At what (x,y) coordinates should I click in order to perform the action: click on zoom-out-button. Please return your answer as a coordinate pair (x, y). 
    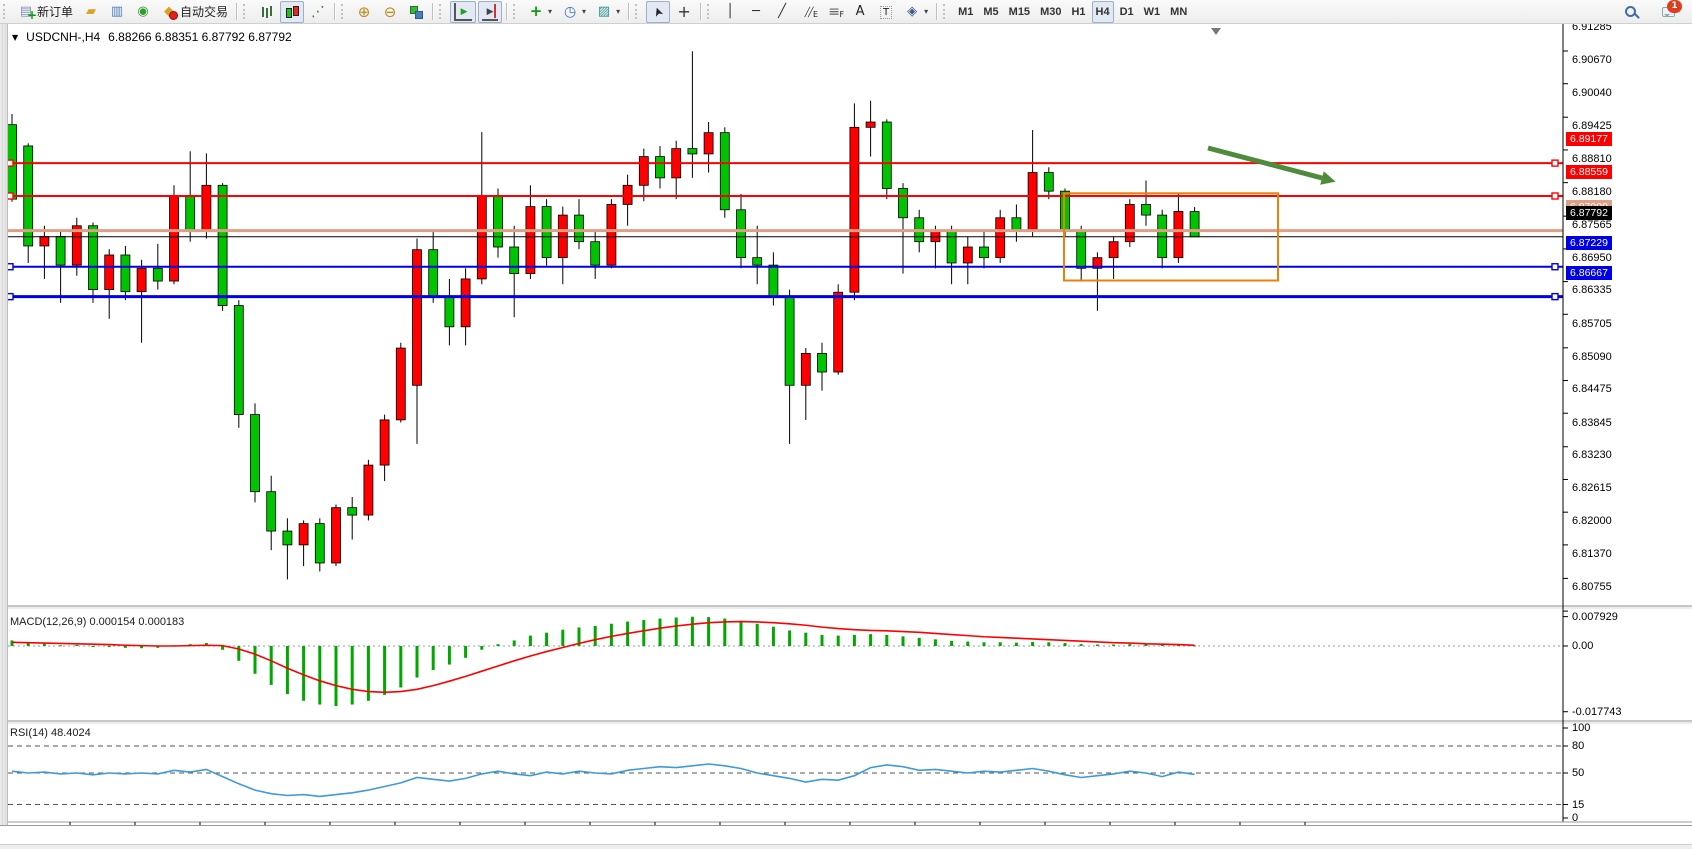
    Looking at the image, I should click on (390, 12).